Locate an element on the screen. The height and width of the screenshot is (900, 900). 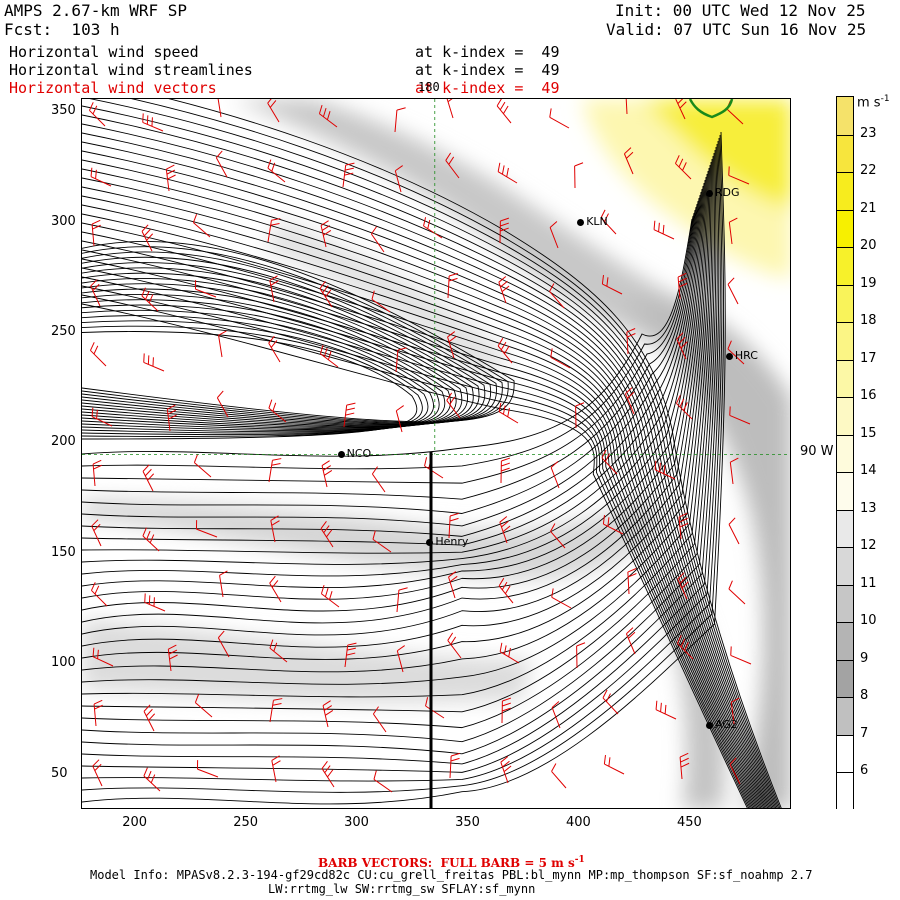
x-tick-label: 300 is located at coordinates (356, 822).